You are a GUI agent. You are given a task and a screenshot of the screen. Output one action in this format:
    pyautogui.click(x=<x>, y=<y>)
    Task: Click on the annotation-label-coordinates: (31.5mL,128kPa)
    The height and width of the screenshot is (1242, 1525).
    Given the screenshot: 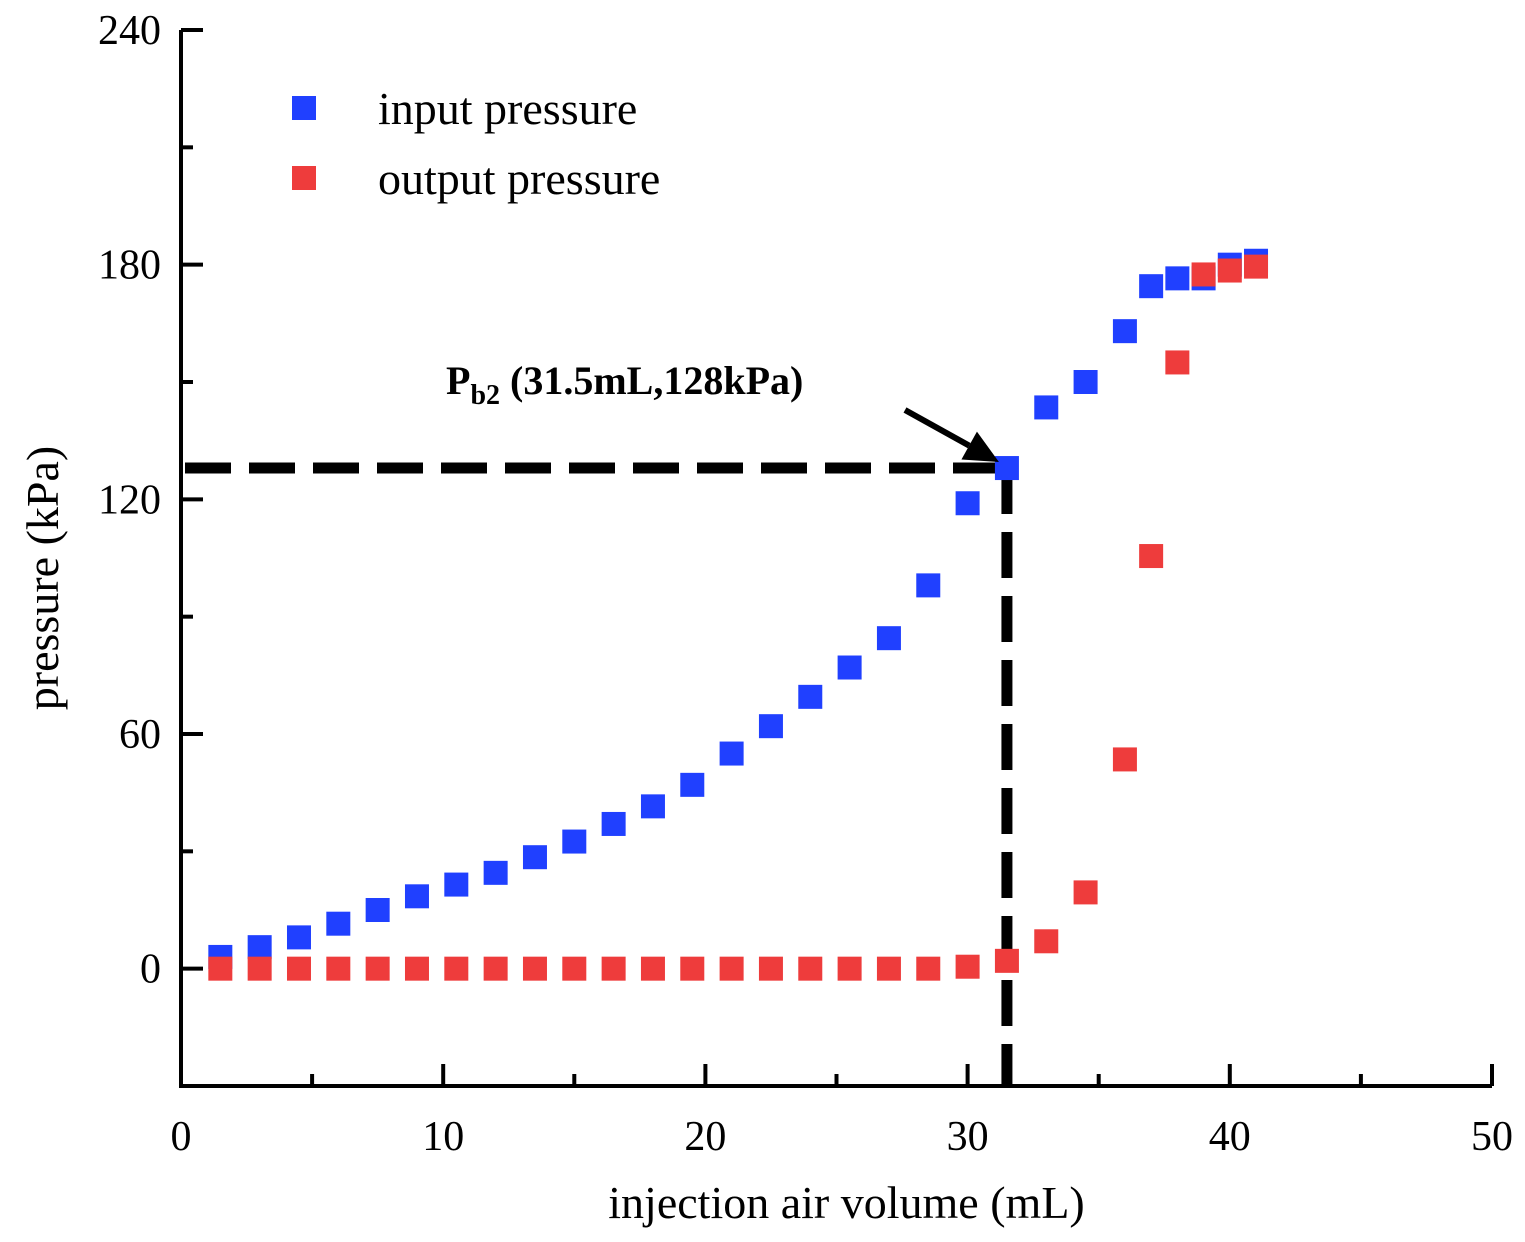 What is the action you would take?
    pyautogui.click(x=651, y=380)
    